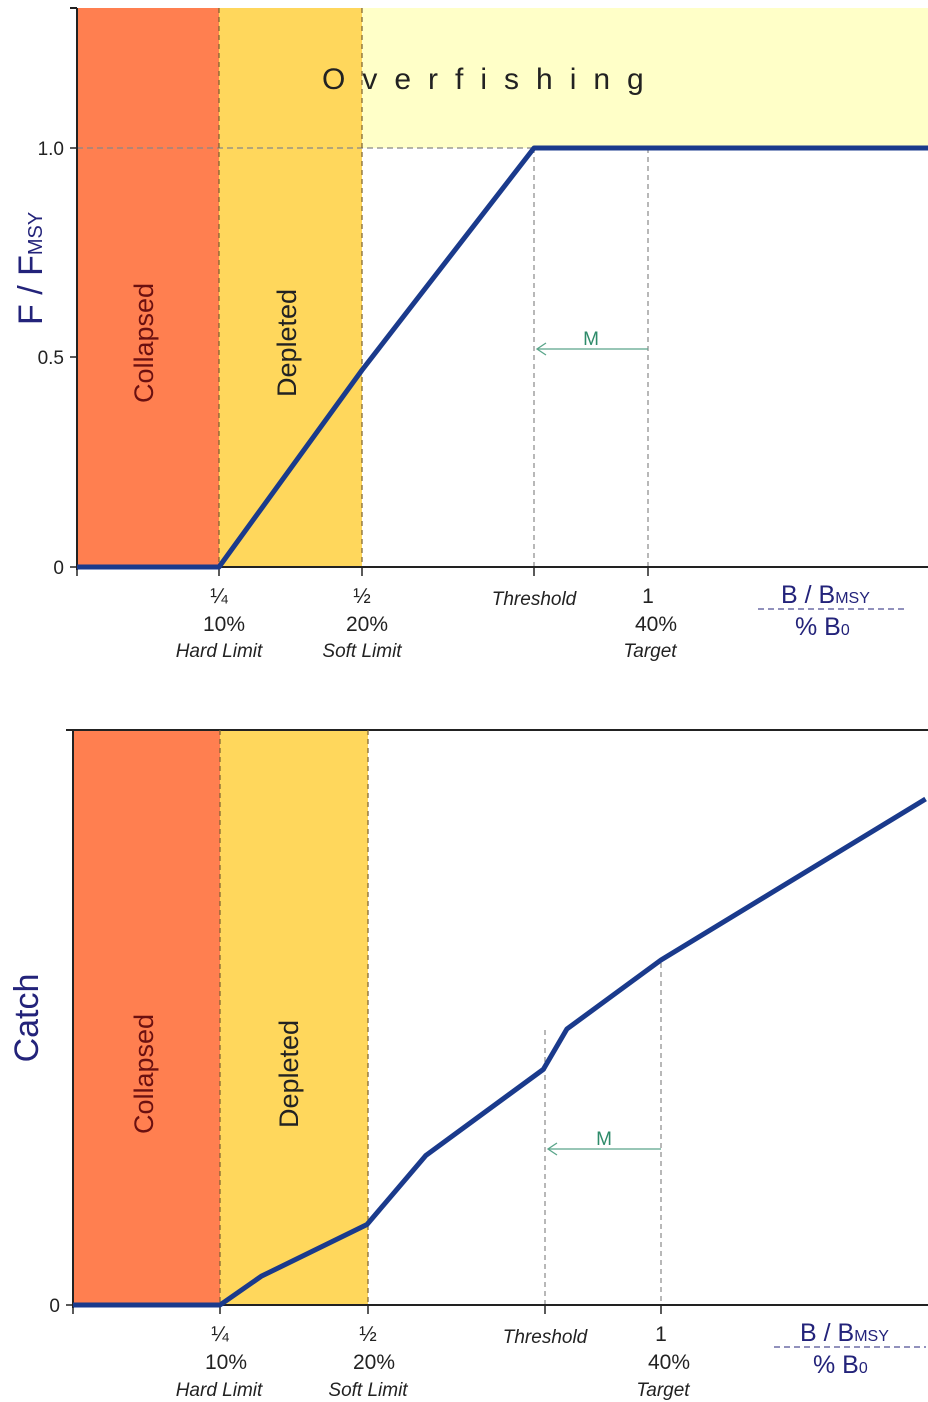 This screenshot has height=1402, width=928. Describe the element at coordinates (219, 651) in the screenshot. I see `top-xtick-hard-name: Hard Limit` at that location.